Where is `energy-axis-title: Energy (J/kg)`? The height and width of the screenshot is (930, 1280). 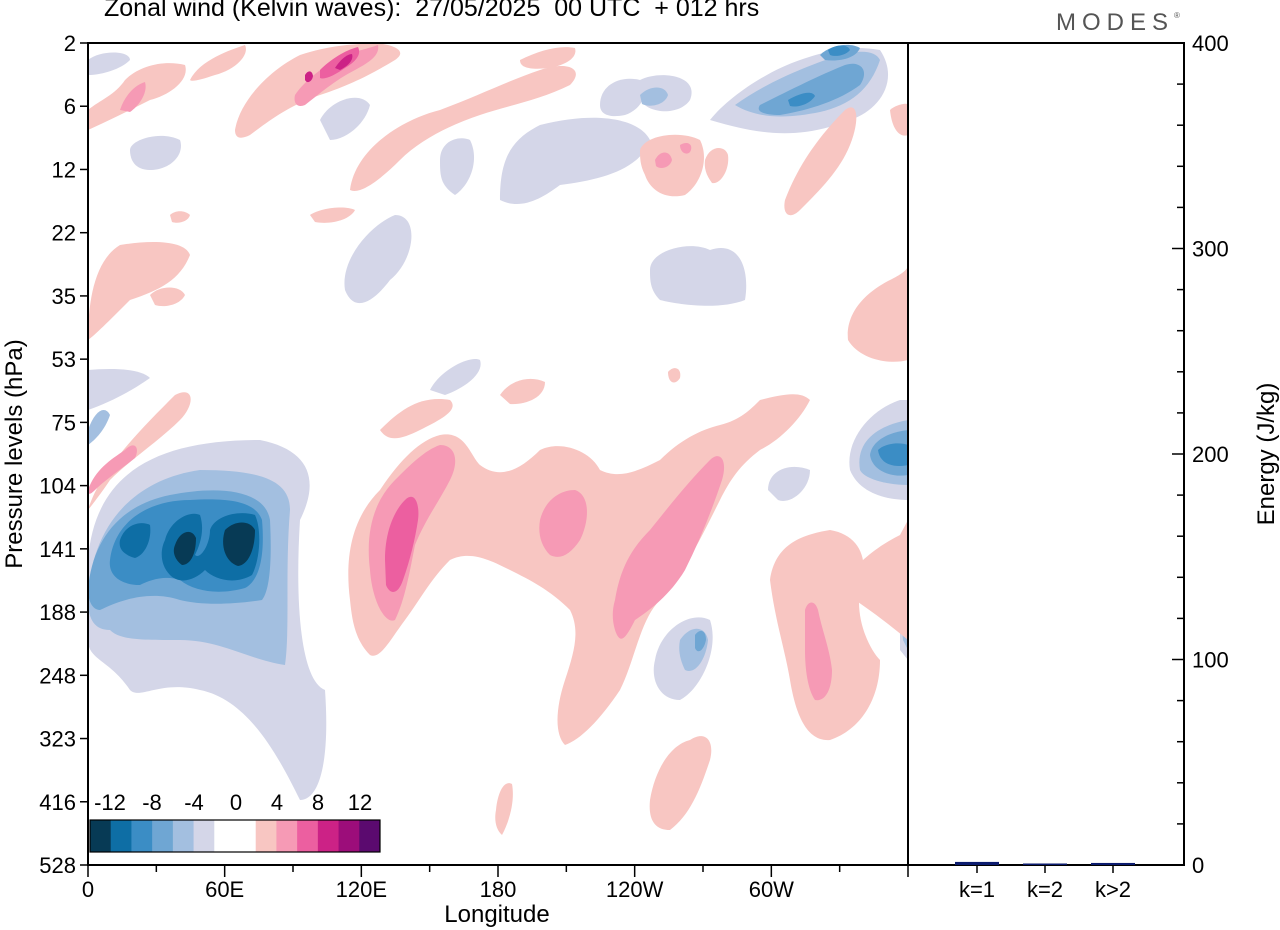
energy-axis-title: Energy (J/kg) is located at coordinates (1266, 454).